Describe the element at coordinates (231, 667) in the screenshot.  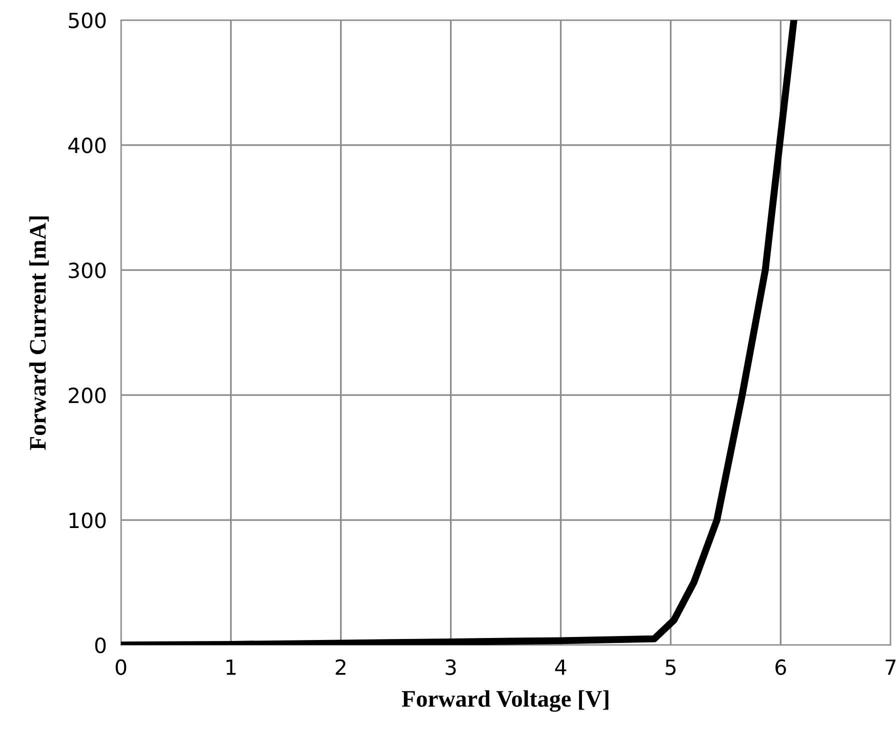
I see `x-tick-label: 1` at that location.